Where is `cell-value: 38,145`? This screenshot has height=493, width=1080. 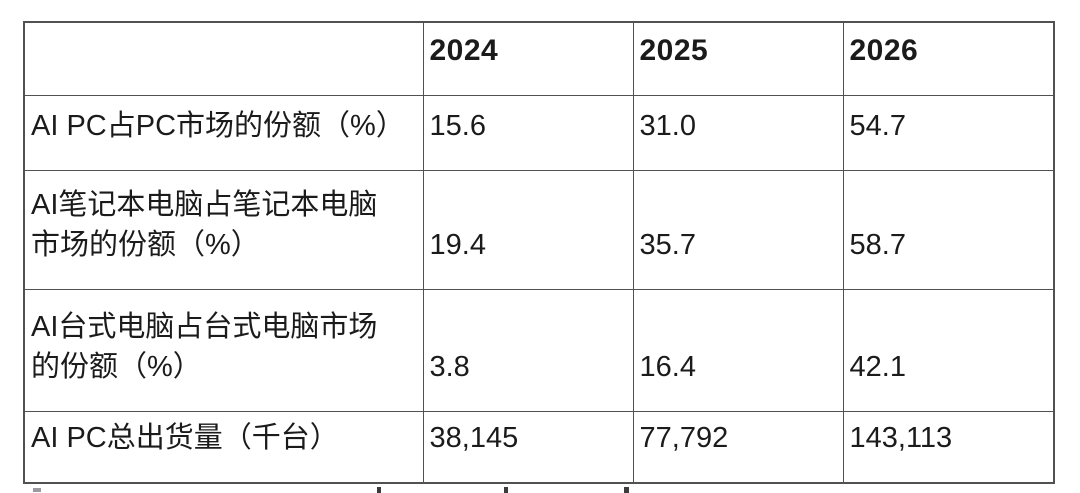 cell-value: 38,145 is located at coordinates (528, 447).